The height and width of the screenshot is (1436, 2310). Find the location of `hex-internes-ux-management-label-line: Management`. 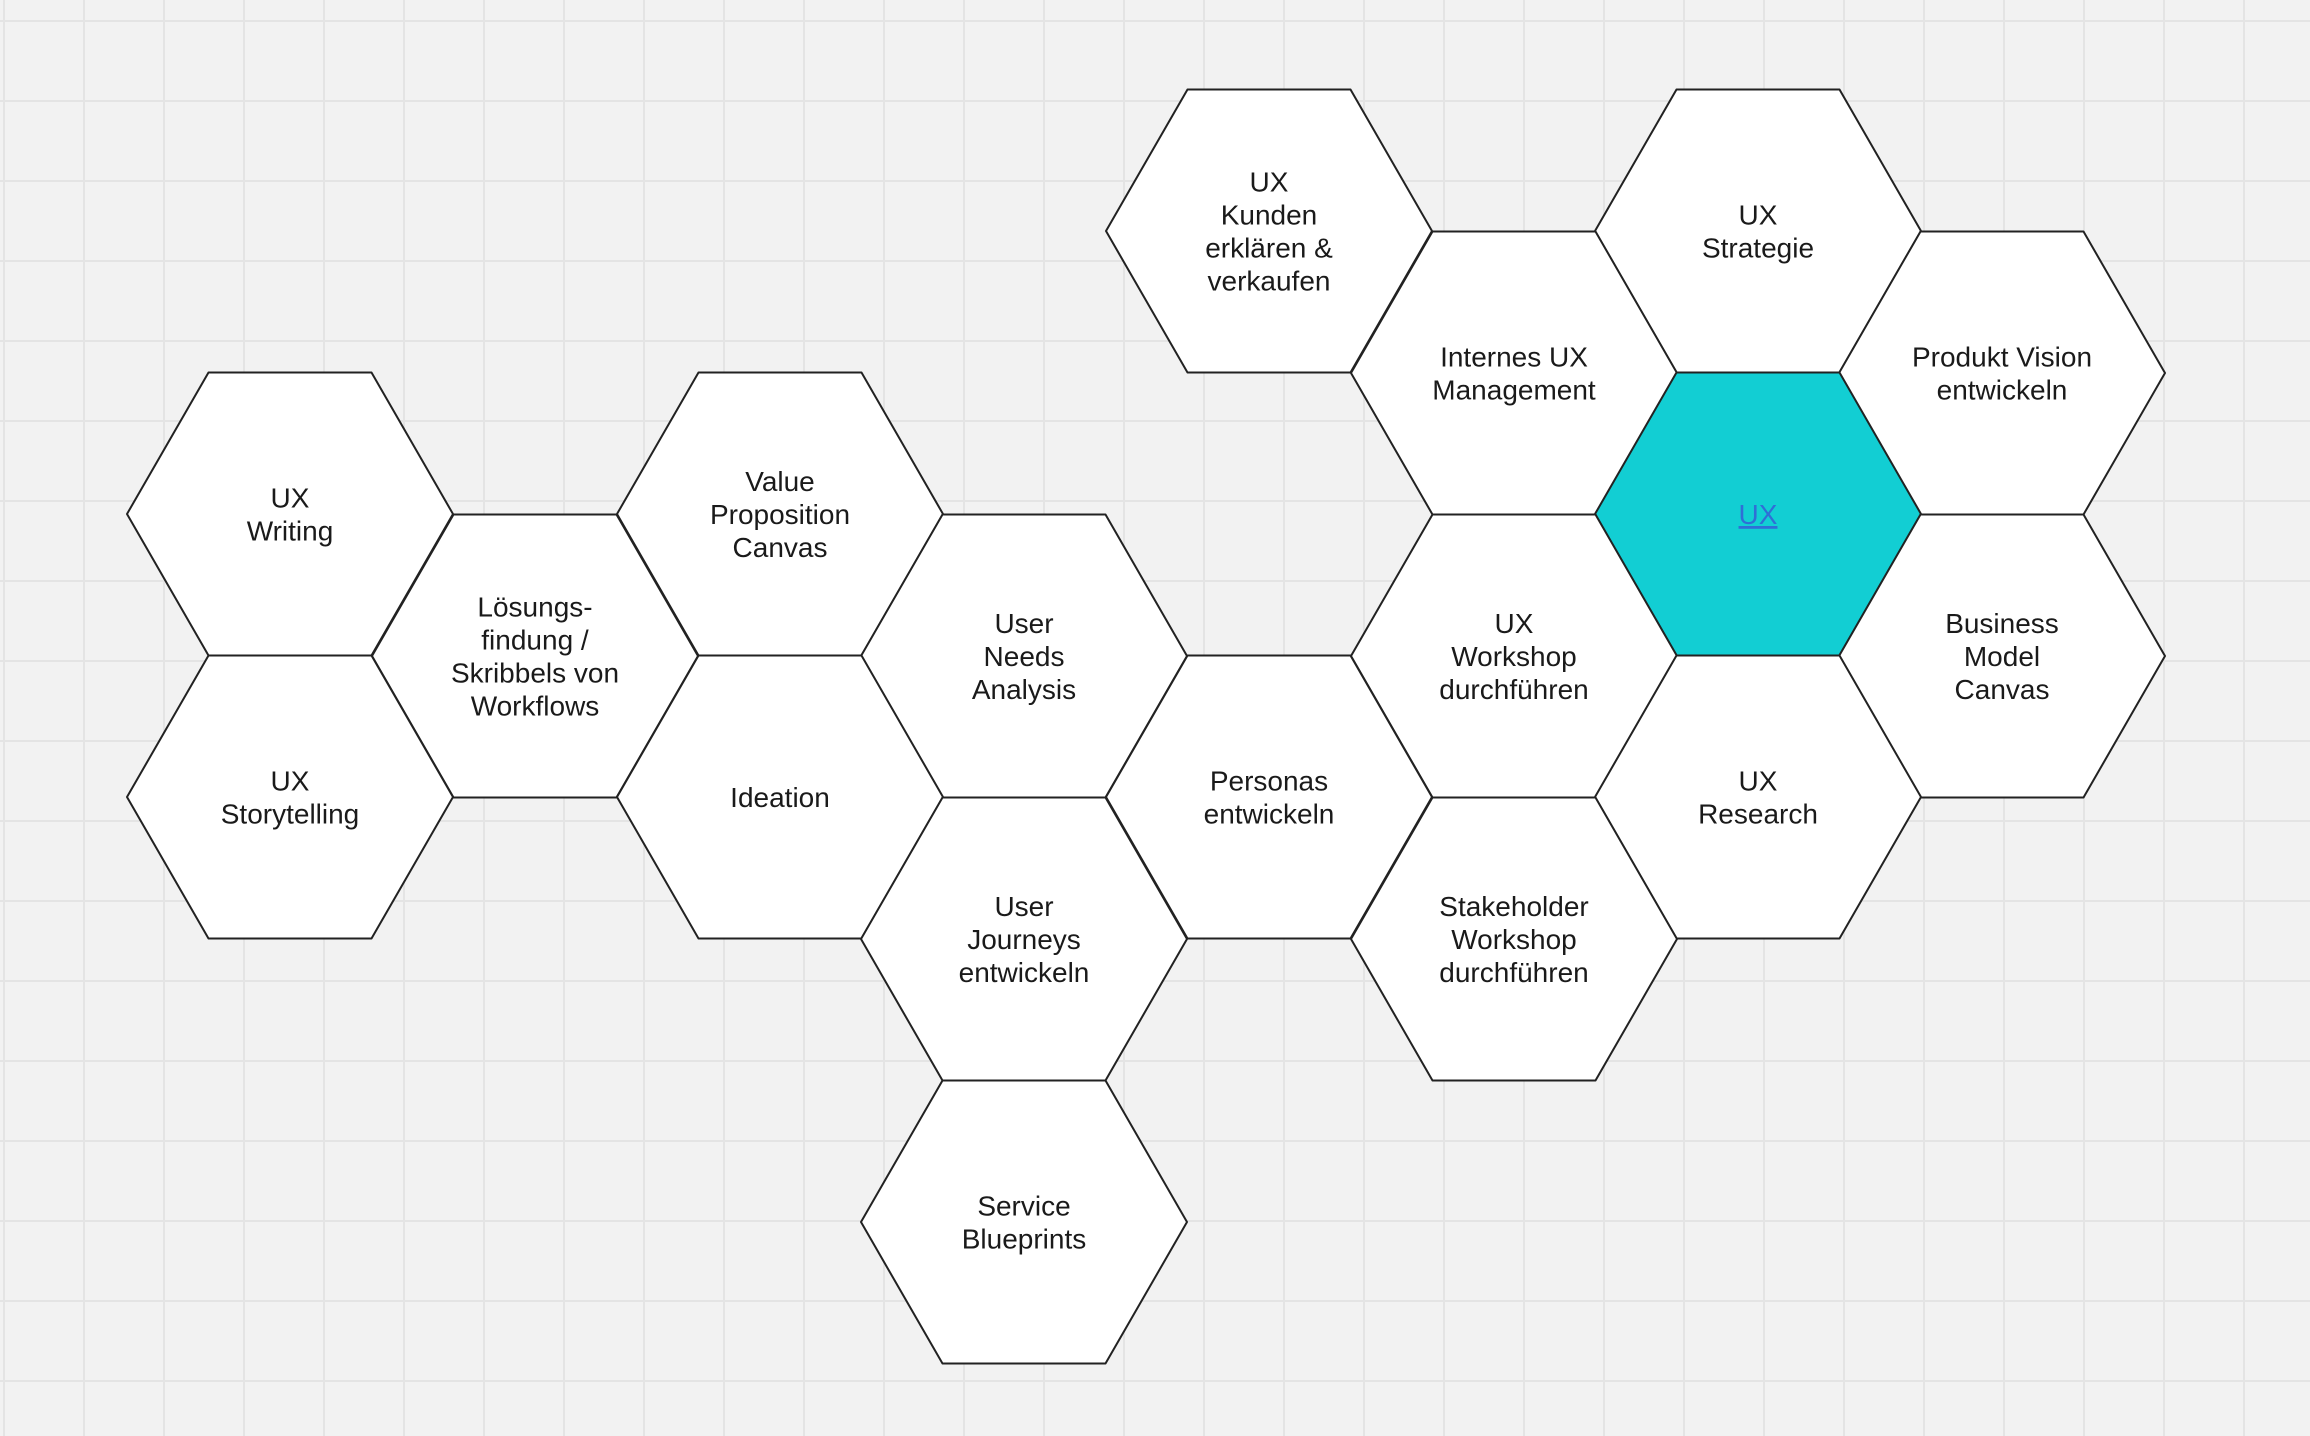

hex-internes-ux-management-label-line: Management is located at coordinates (1514, 390).